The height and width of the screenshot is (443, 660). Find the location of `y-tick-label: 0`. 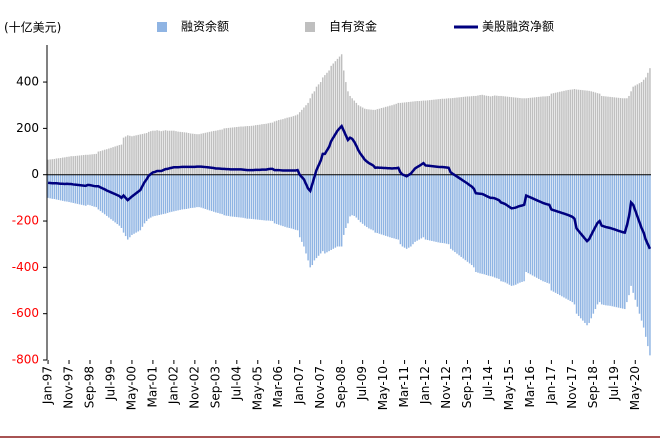

y-tick-label: 0 is located at coordinates (35, 174).